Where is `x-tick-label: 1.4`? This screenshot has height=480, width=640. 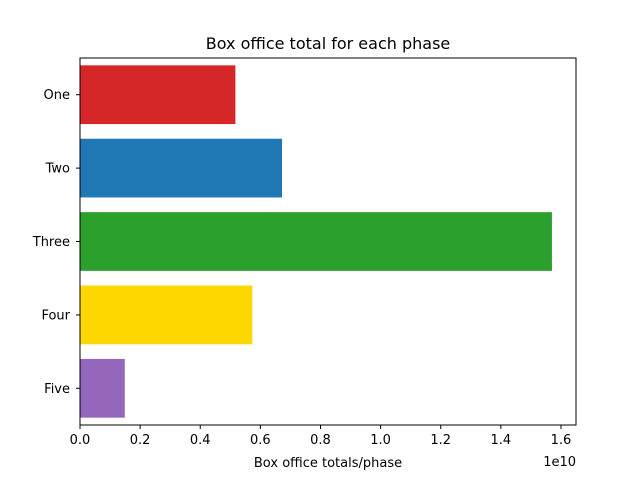 x-tick-label: 1.4 is located at coordinates (501, 440).